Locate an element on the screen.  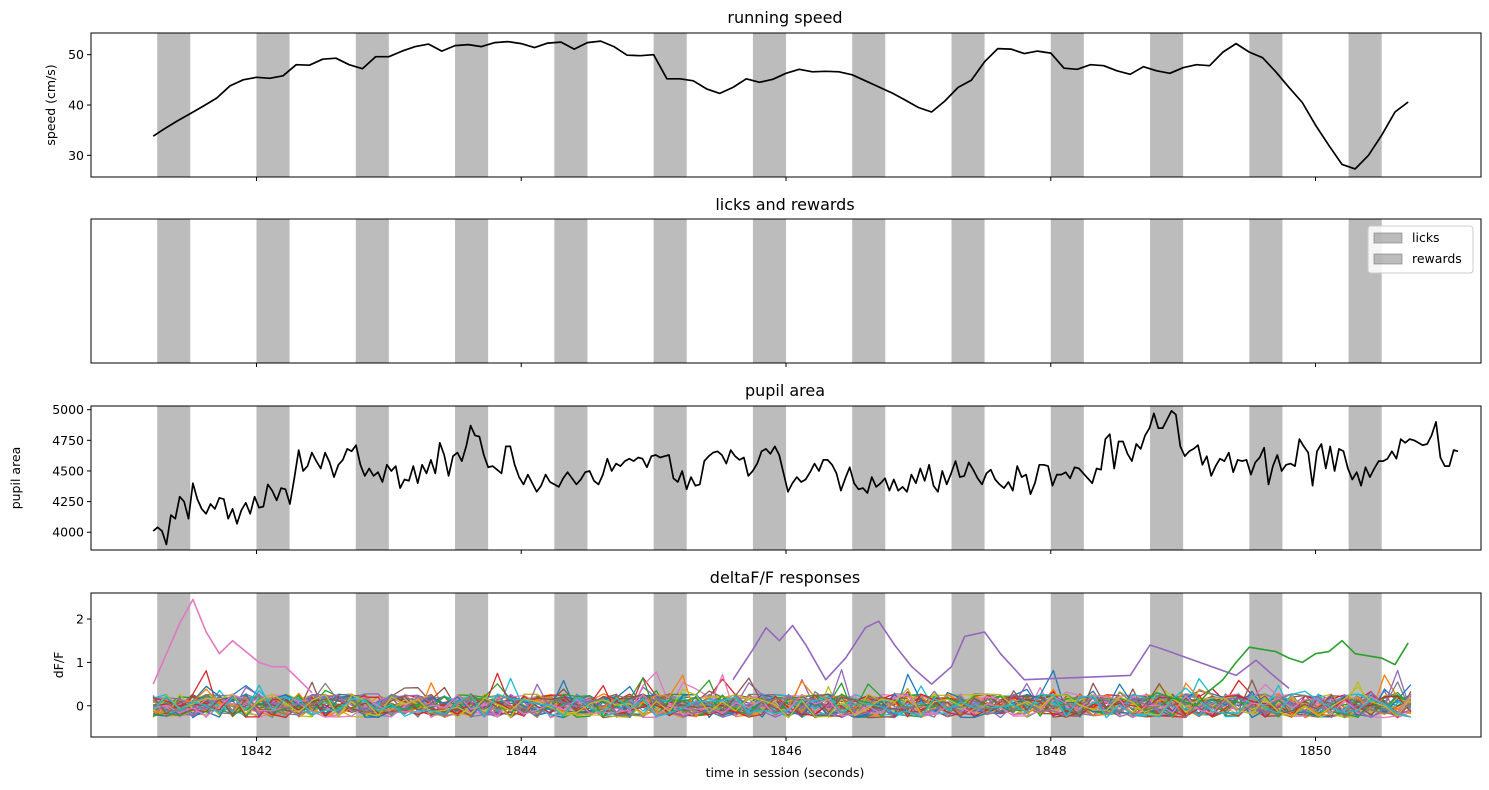
y-axis-ticks: 30 40 50 is located at coordinates (79, 105).